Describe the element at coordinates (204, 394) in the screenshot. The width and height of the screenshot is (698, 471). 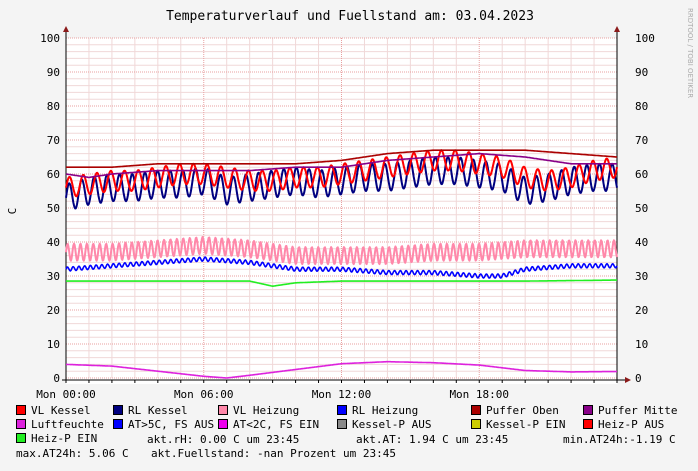
I see `x-tick-label: Mon 06:00` at that location.